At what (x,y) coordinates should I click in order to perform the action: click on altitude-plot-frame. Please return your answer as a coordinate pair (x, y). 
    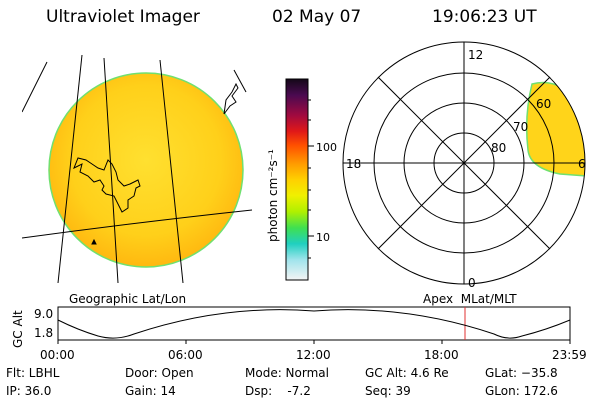
    Looking at the image, I should click on (314, 323).